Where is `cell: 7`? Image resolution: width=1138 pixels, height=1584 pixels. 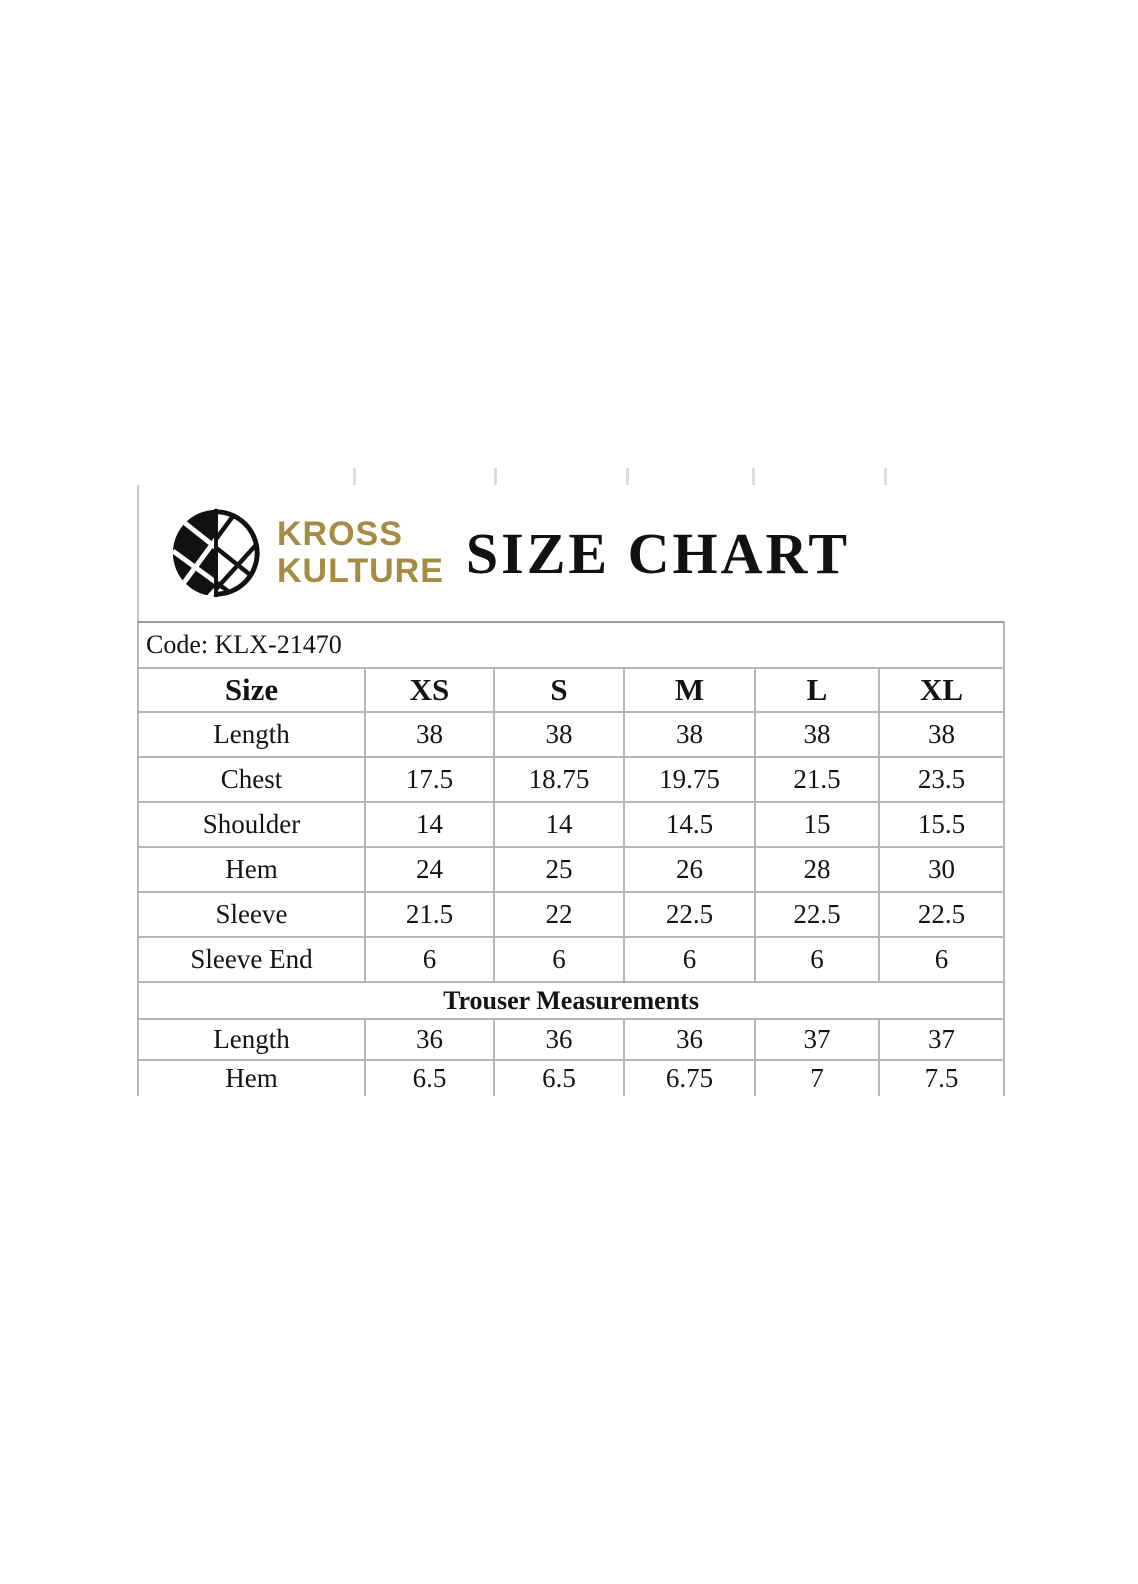 cell: 7 is located at coordinates (817, 1077).